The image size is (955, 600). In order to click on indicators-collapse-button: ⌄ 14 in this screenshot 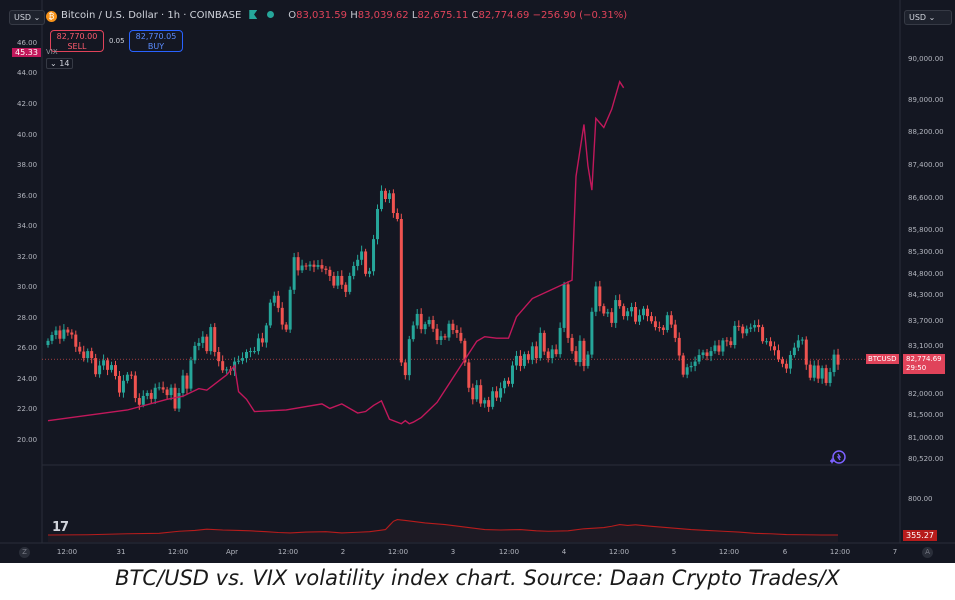, I will do `click(60, 63)`.